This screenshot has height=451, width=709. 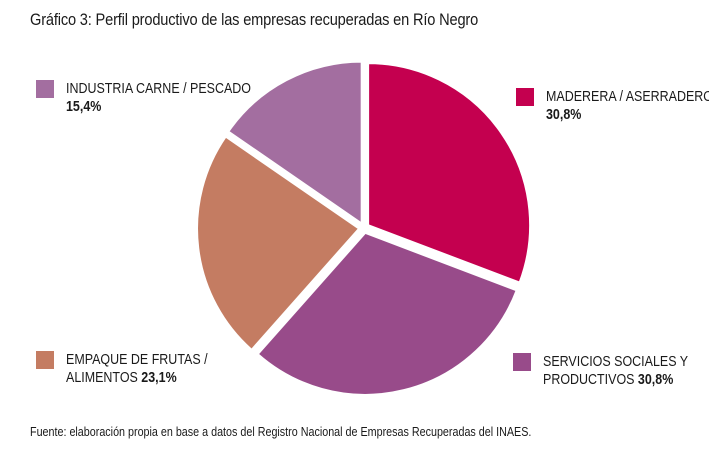 I want to click on legend-swatch-empaque, so click(x=45, y=360).